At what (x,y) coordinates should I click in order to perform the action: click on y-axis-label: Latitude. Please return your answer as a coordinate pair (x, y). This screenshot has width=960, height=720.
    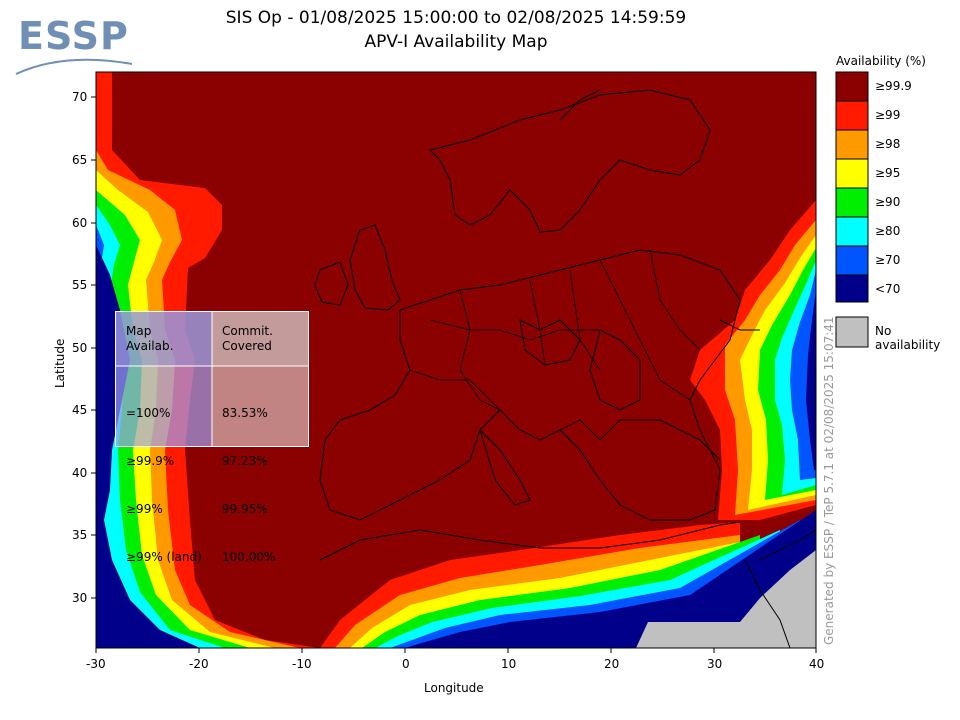
    Looking at the image, I should click on (60, 363).